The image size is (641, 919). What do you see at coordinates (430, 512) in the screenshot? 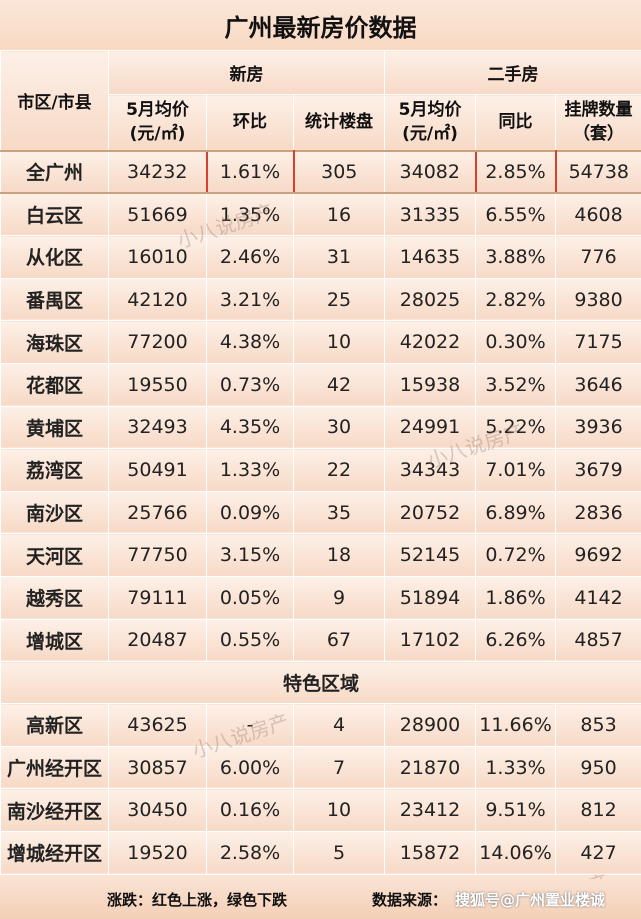
I see `second-price: 20752` at bounding box center [430, 512].